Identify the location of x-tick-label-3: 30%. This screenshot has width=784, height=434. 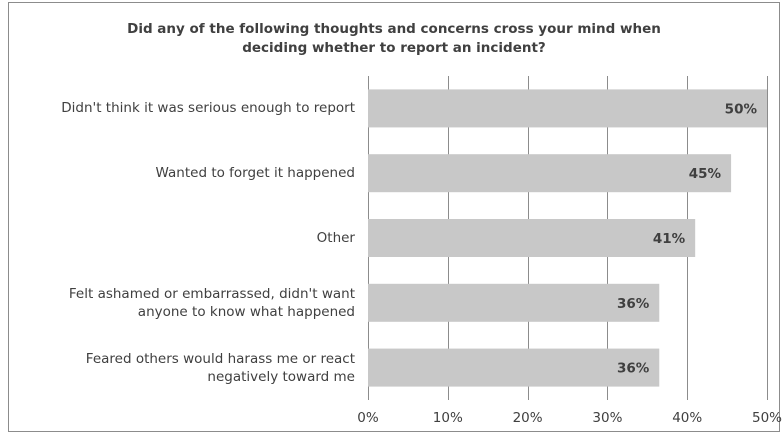
(607, 418).